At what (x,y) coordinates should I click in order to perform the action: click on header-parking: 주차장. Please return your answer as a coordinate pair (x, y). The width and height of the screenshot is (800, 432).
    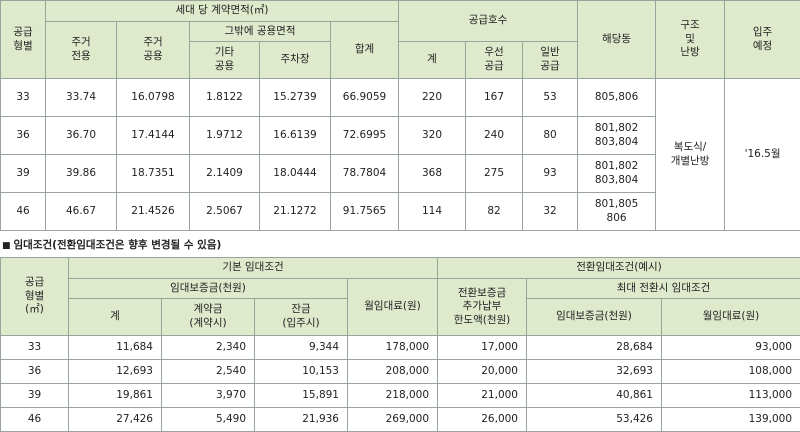
    Looking at the image, I should click on (295, 60).